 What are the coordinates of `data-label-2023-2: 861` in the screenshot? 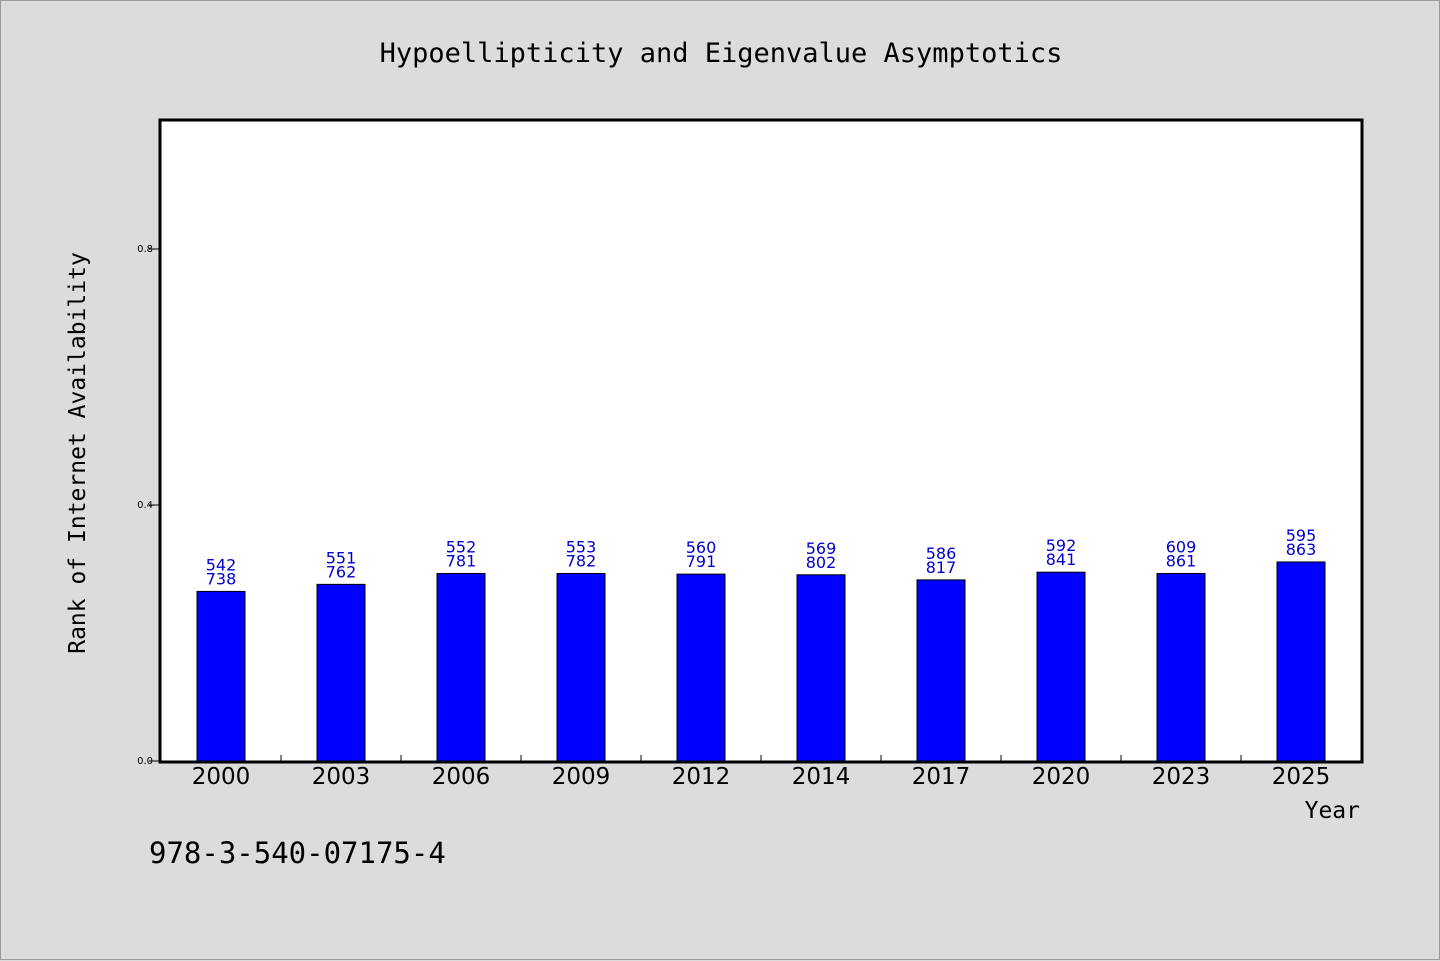 It's located at (1181, 560).